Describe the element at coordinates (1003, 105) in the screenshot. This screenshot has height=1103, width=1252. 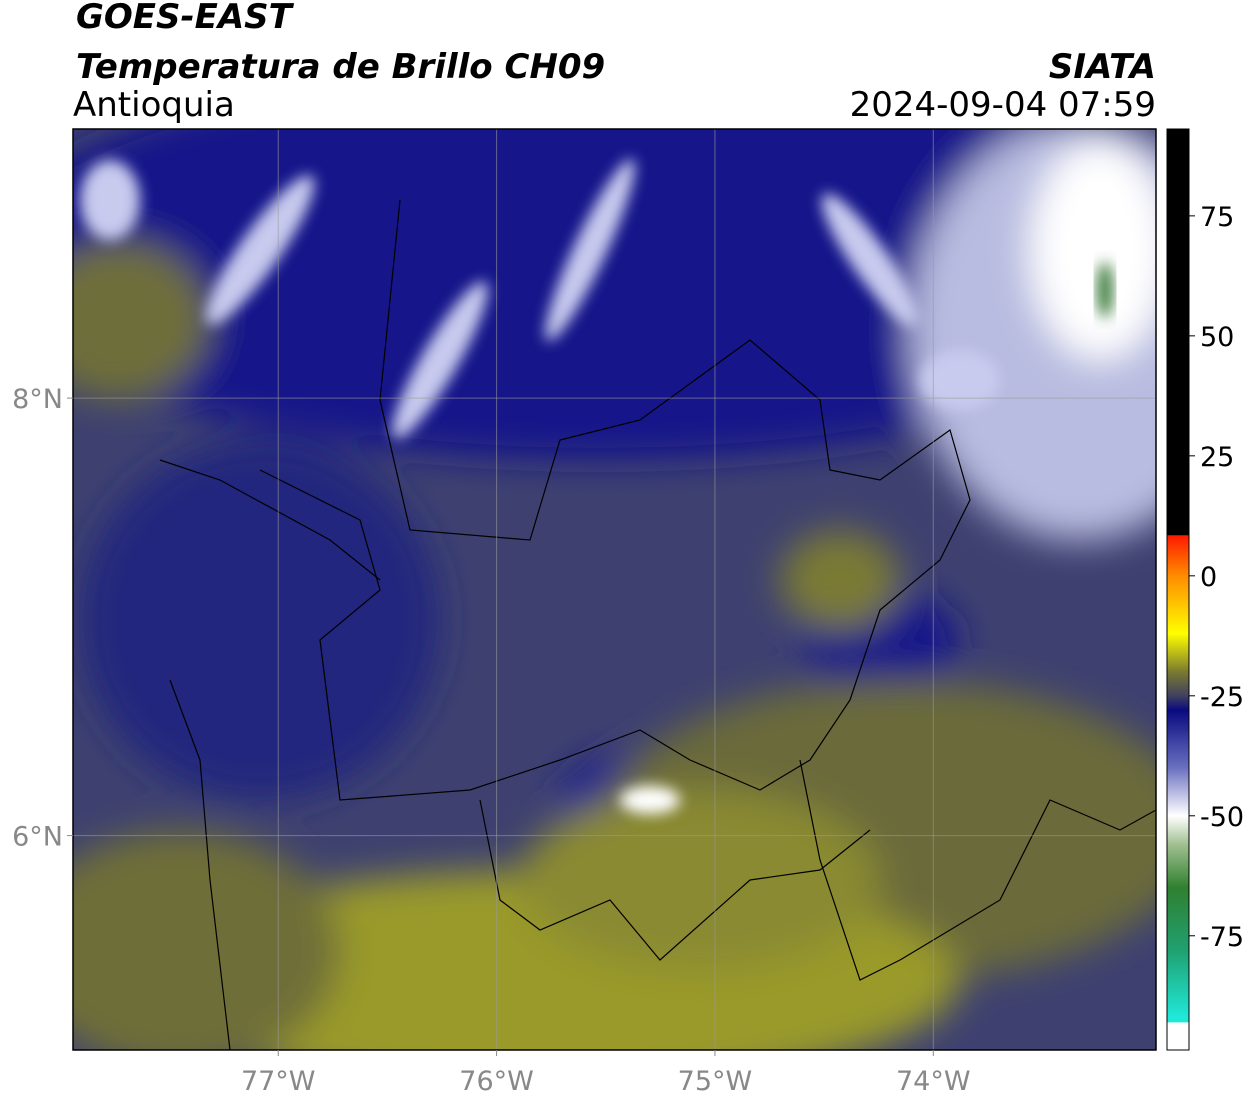
I see `datetime: 2024-09-04 07:59` at that location.